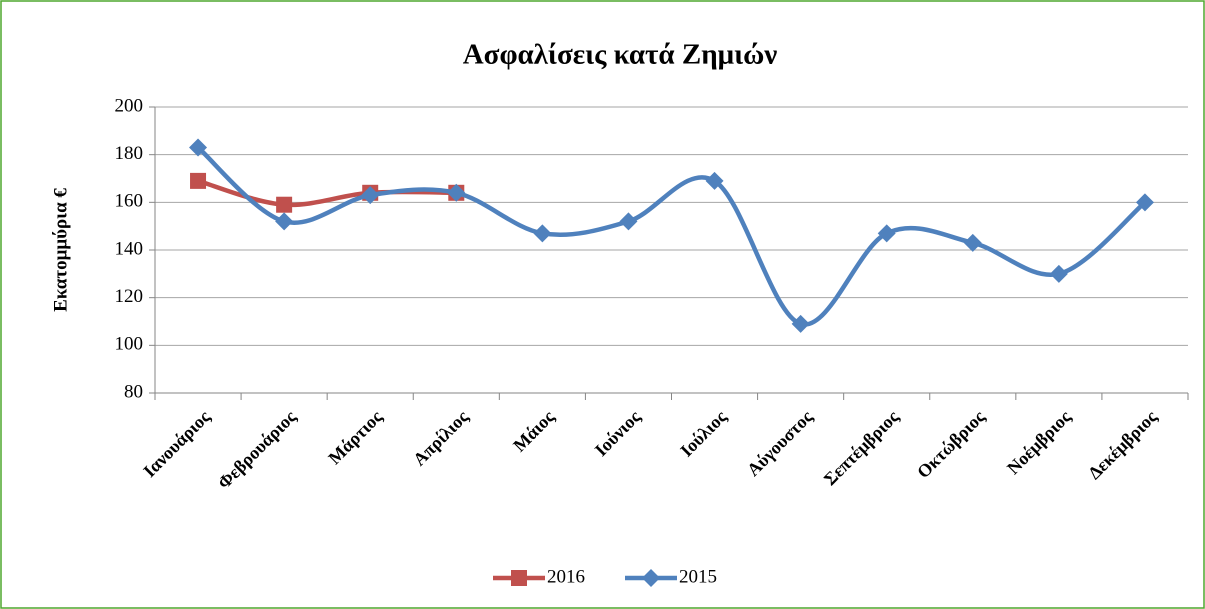  What do you see at coordinates (129, 296) in the screenshot?
I see `y-tick-label: 120` at bounding box center [129, 296].